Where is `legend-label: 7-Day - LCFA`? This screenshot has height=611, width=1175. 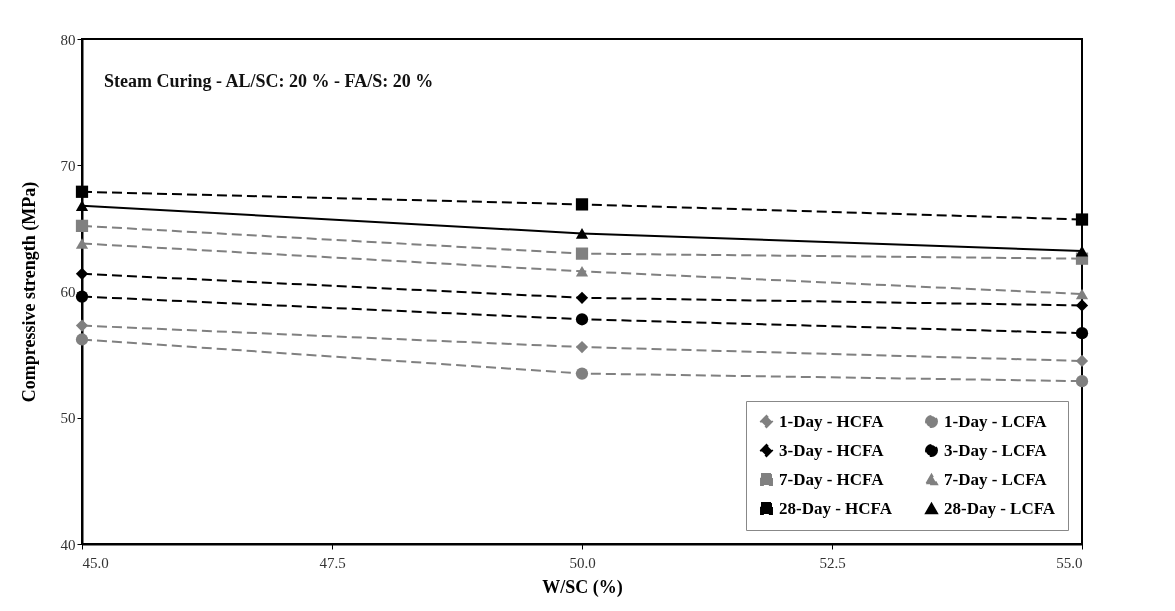 legend-label: 7-Day - LCFA is located at coordinates (996, 479).